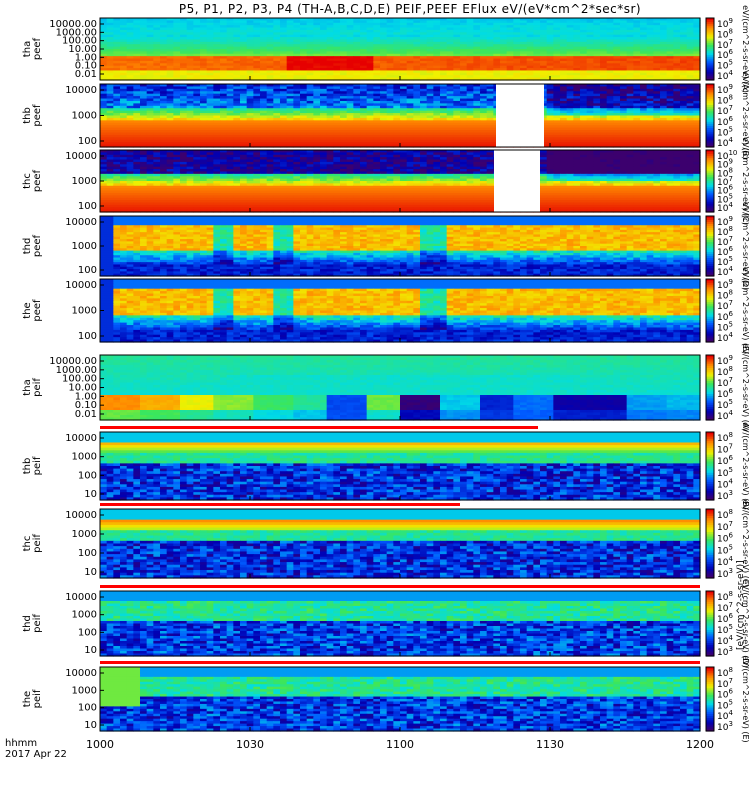  Describe the element at coordinates (710, 49) in the screenshot. I see `colorbar-frame` at that location.